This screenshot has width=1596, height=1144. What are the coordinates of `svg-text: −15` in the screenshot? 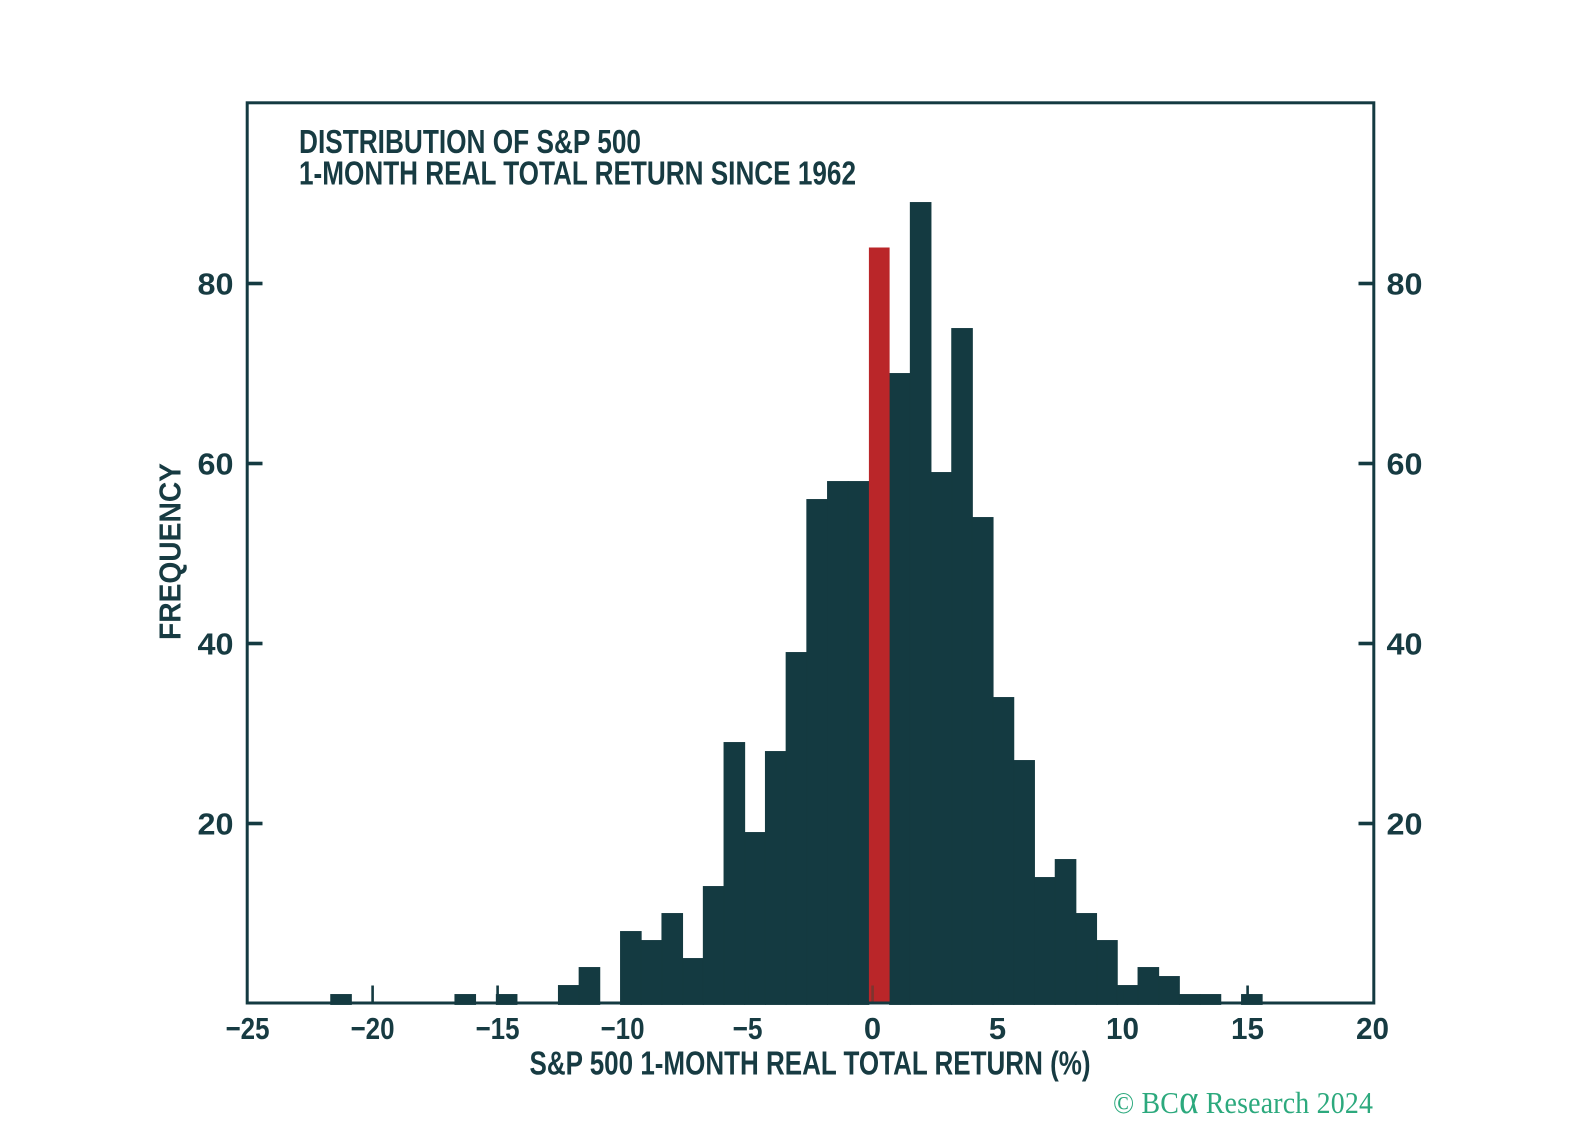 It's located at (498, 1028).